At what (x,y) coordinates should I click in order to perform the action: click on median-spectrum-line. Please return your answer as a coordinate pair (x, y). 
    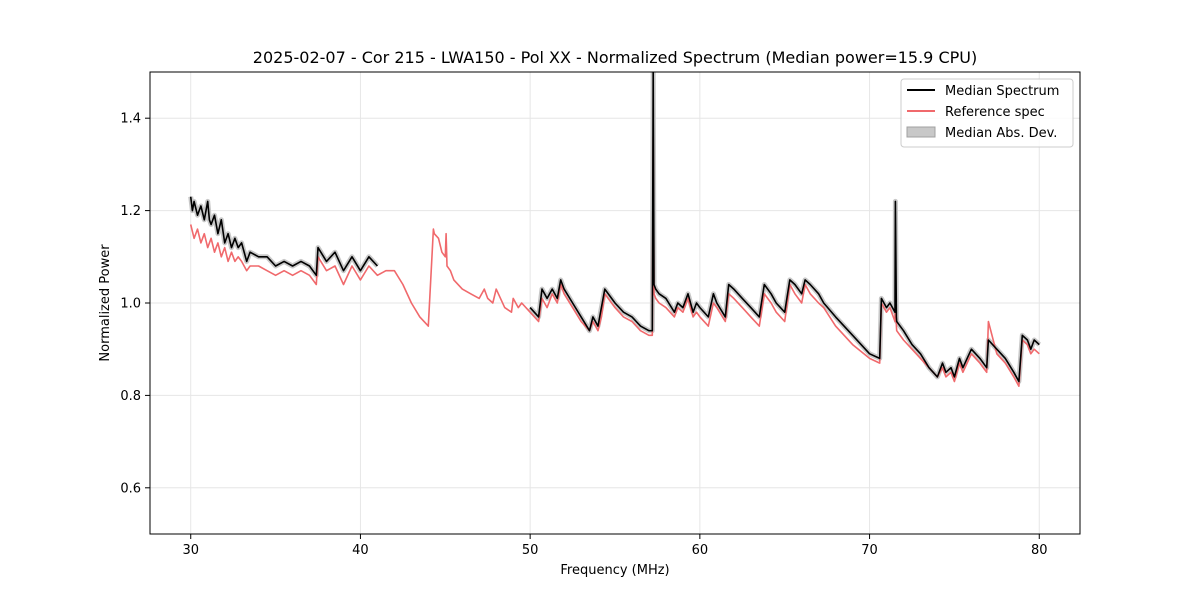
    Looking at the image, I should click on (283, 236).